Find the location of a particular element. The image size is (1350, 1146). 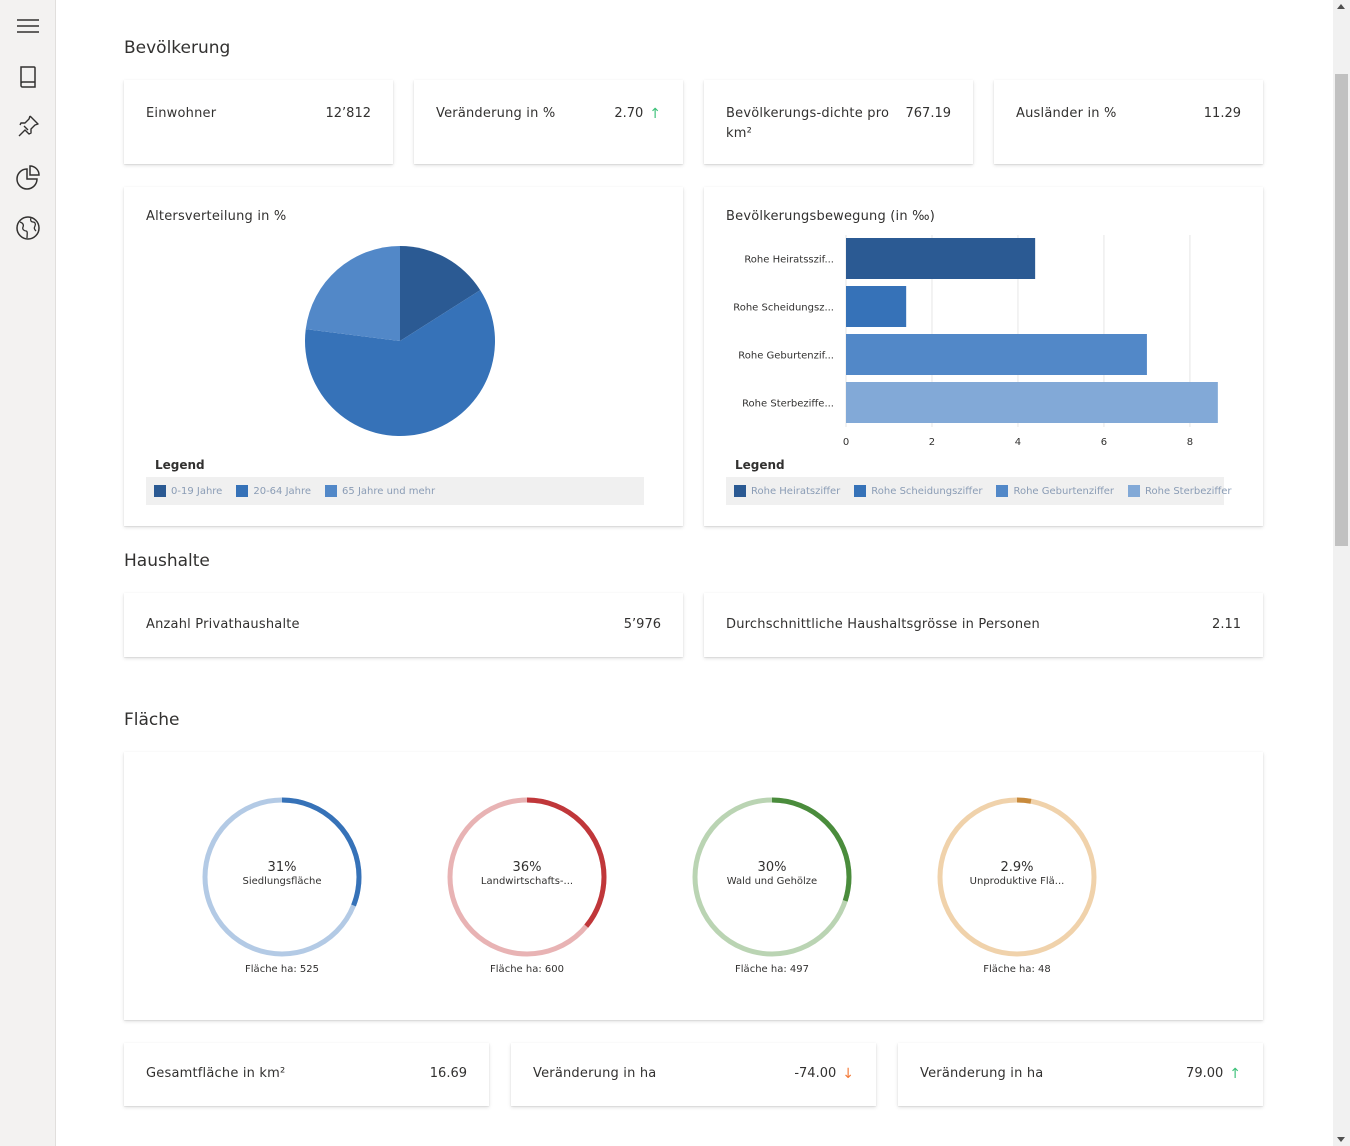

land-use-donut: 31% Siedlungsfläche Fläche ha: 525 is located at coordinates (282, 891).